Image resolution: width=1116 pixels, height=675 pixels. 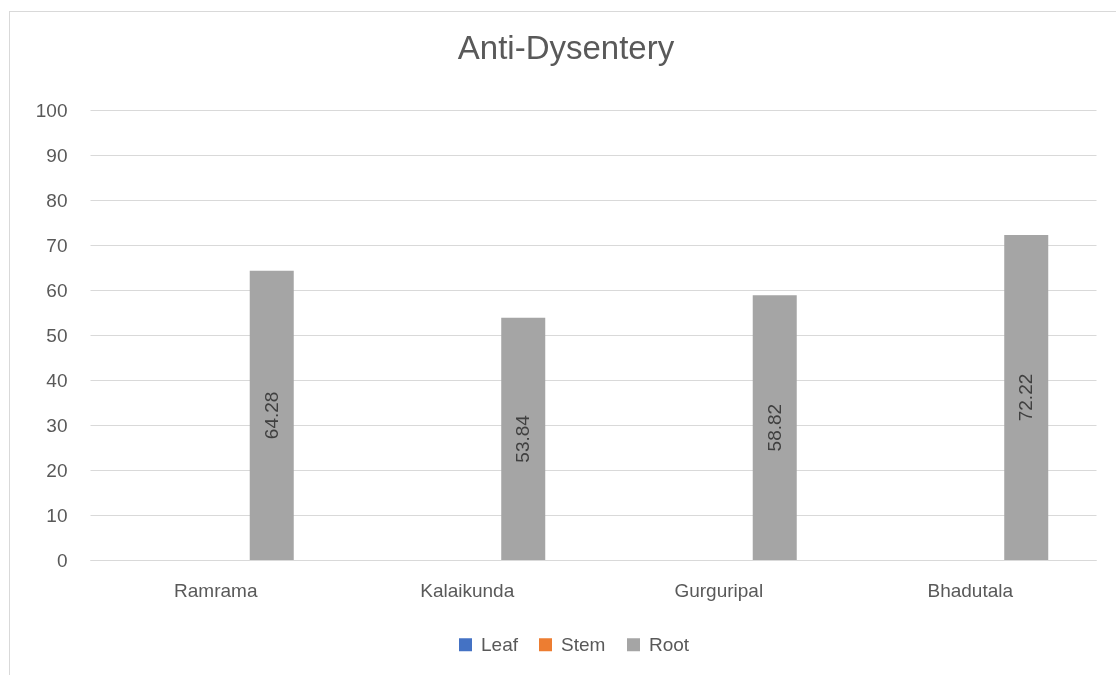 What do you see at coordinates (57, 425) in the screenshot?
I see `y-tick-label: 30` at bounding box center [57, 425].